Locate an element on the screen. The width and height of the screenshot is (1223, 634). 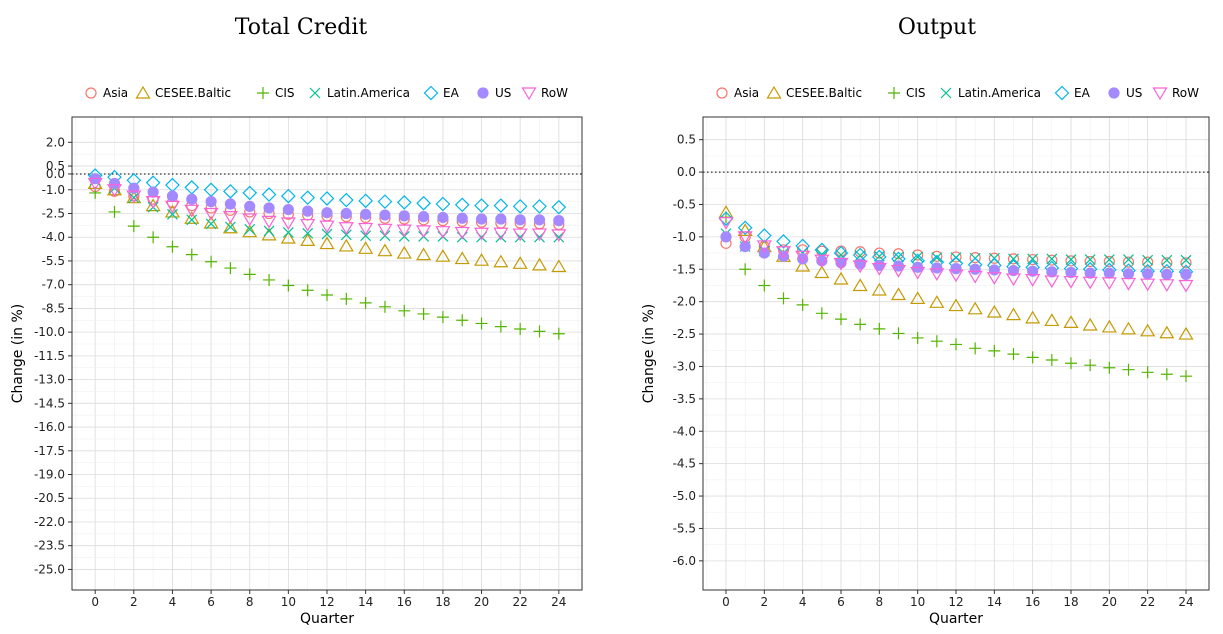
x-tick-label: 2 is located at coordinates (134, 602).